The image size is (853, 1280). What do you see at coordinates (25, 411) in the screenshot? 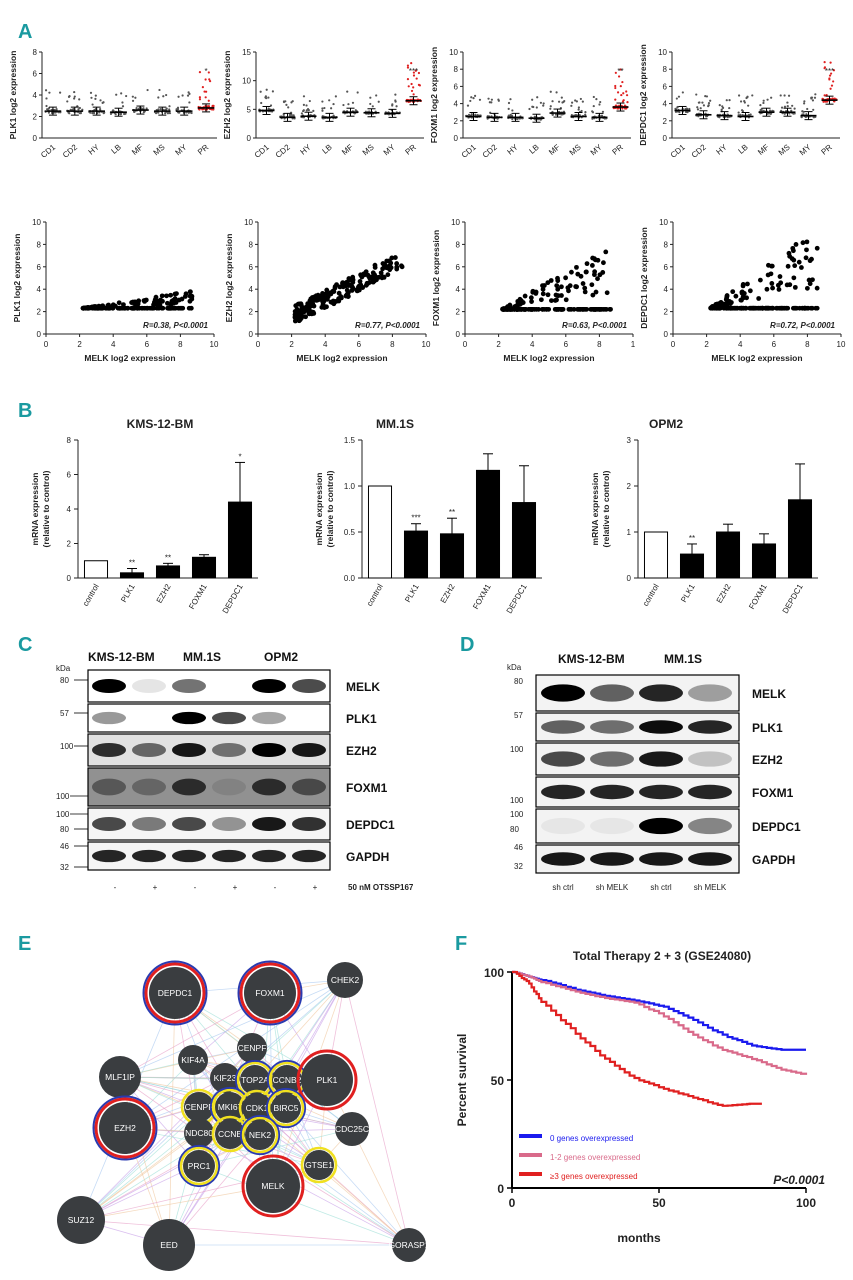
I see `panel-letter-b: B` at bounding box center [25, 411].